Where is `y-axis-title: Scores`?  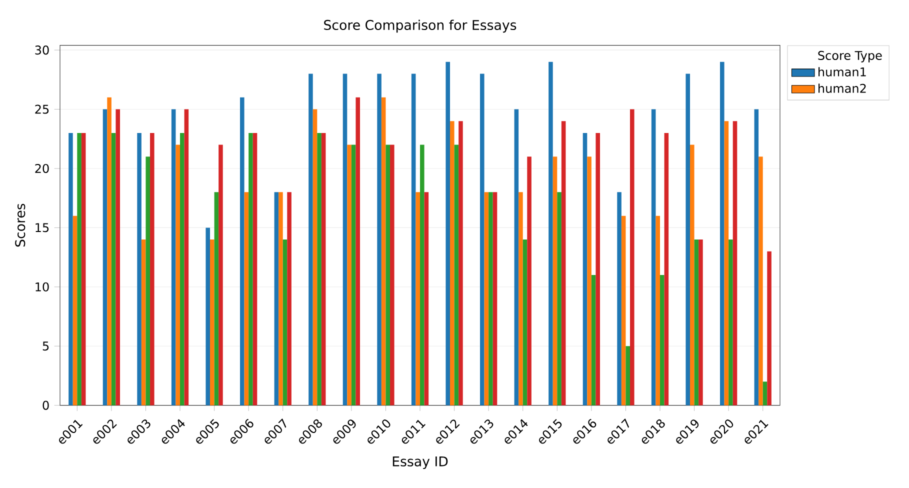 y-axis-title: Scores is located at coordinates (20, 225).